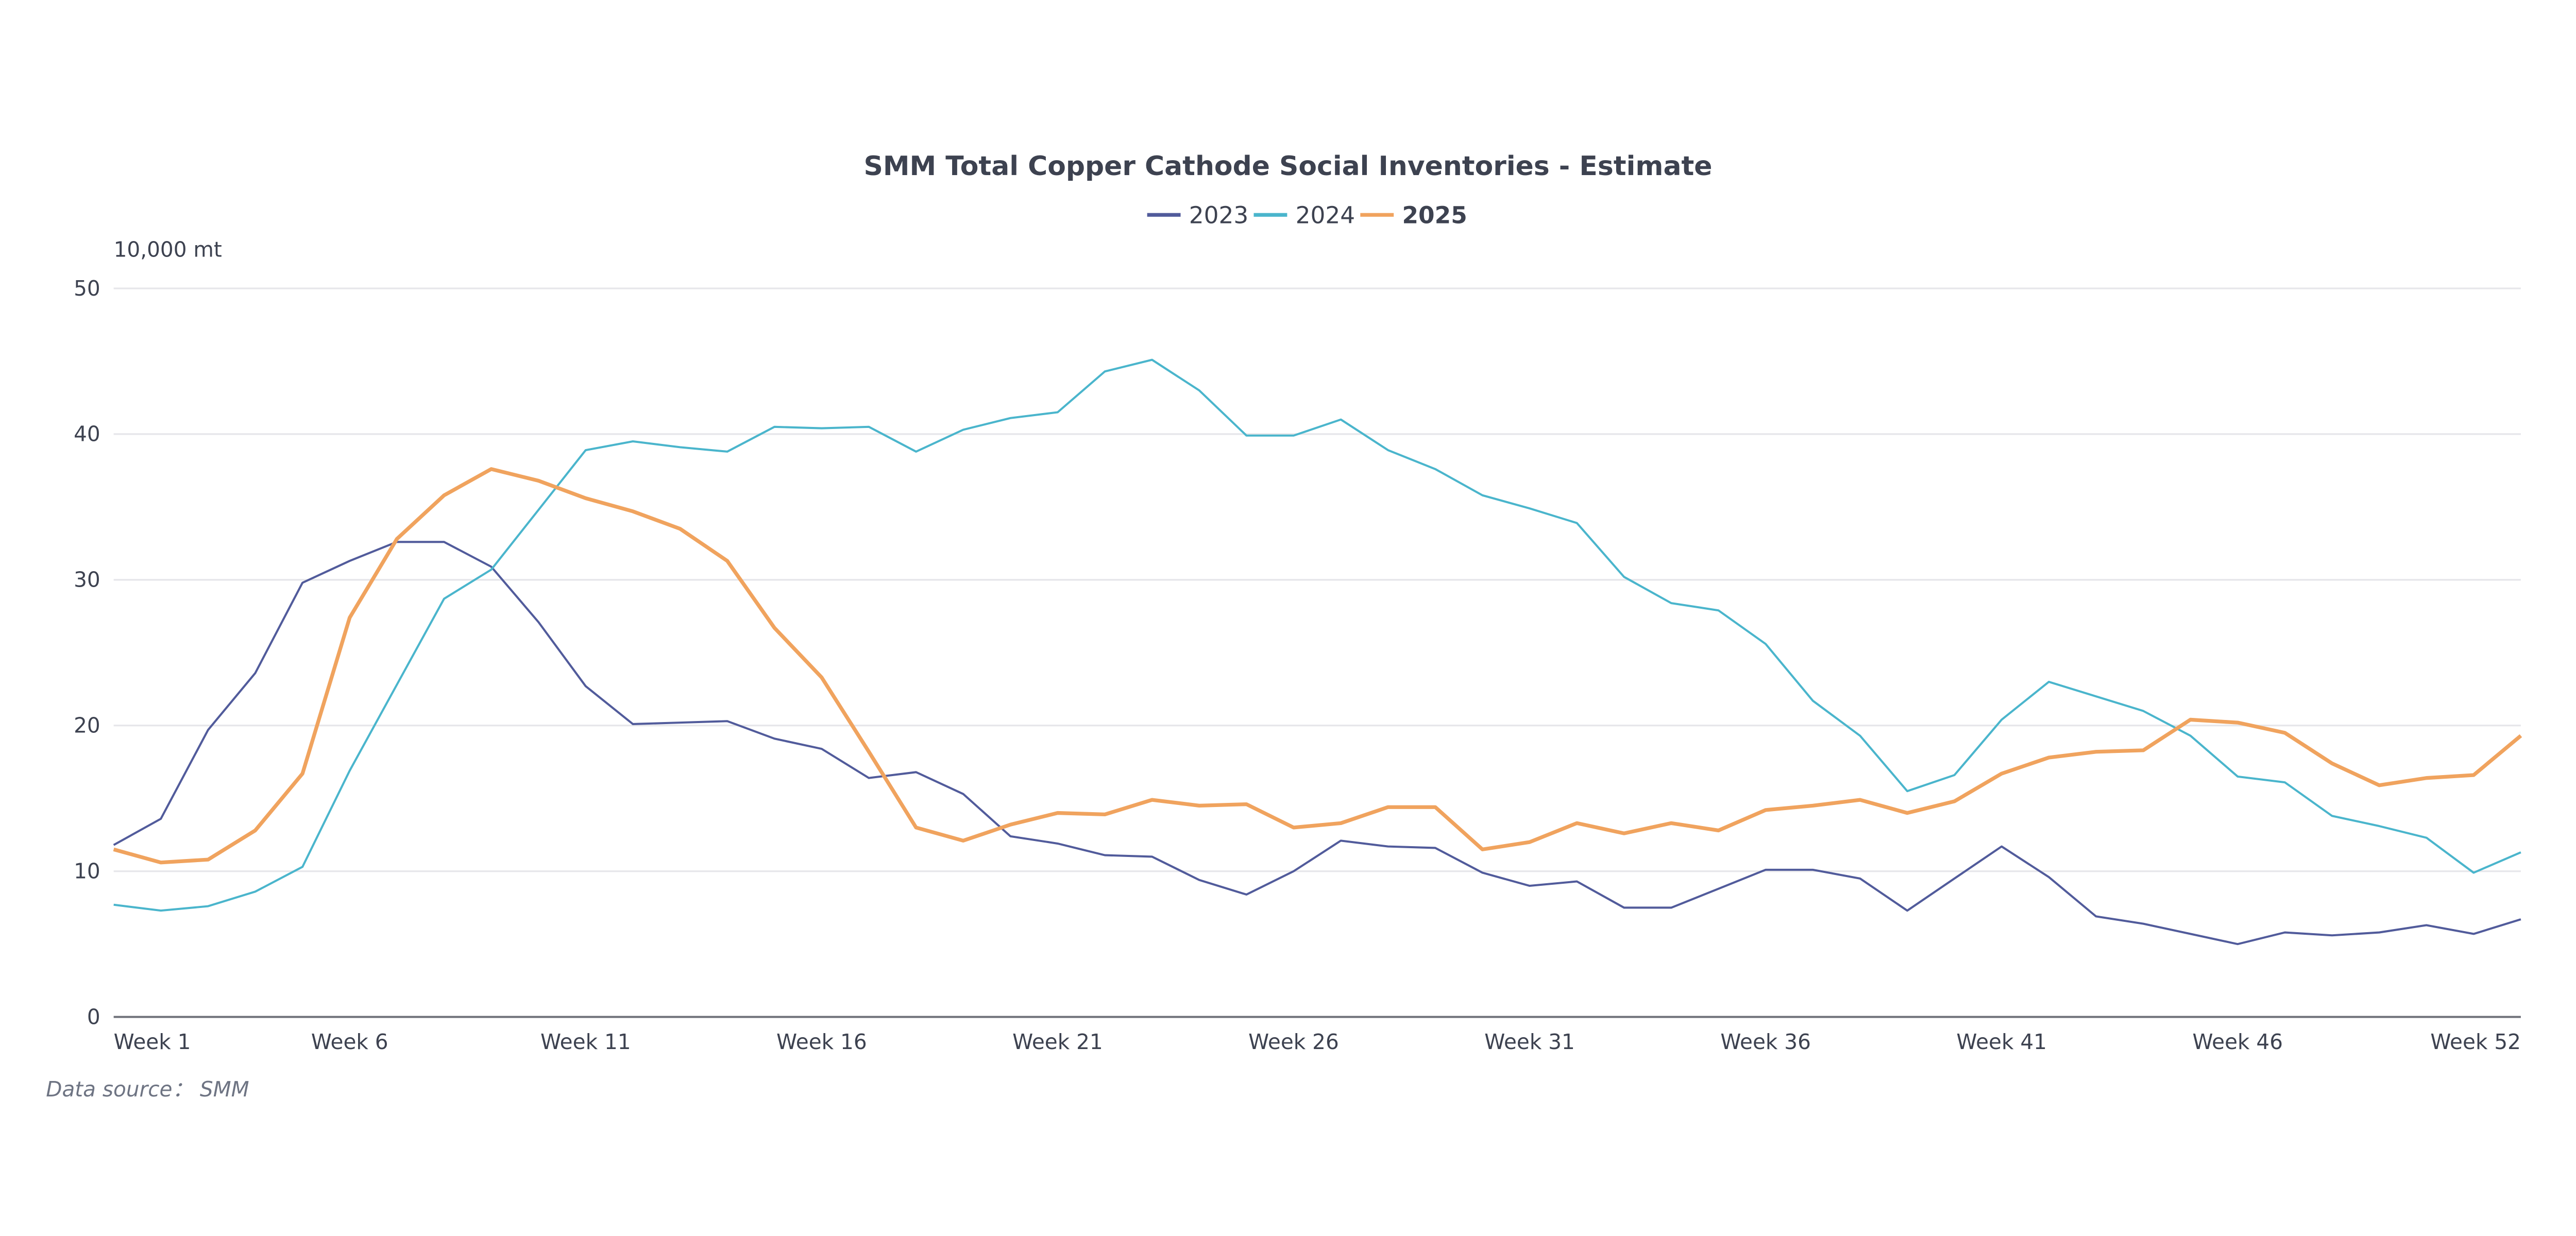 The image size is (2576, 1236). What do you see at coordinates (87, 725) in the screenshot?
I see `y-tick-label: 20` at bounding box center [87, 725].